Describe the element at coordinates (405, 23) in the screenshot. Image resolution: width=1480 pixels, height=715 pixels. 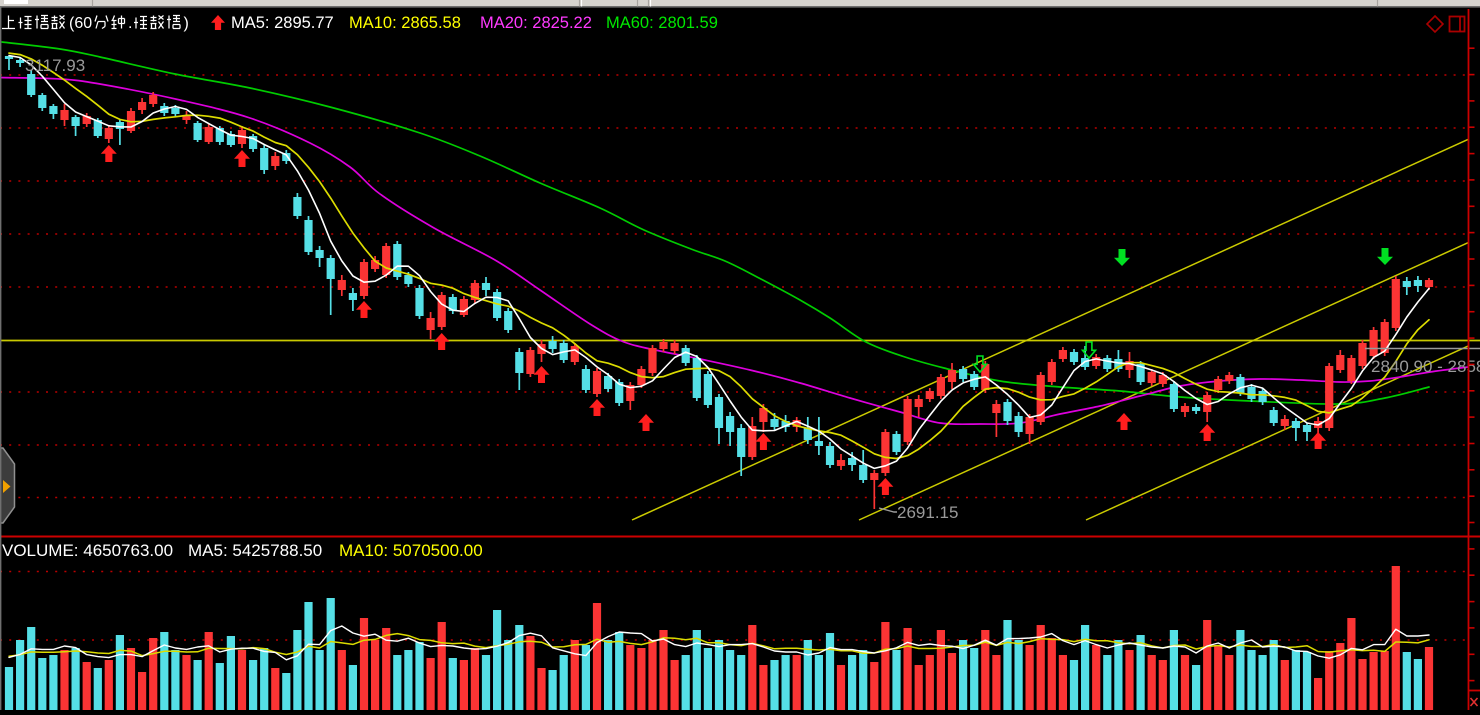
I see `svg-text: MA10: 2865.58` at that location.